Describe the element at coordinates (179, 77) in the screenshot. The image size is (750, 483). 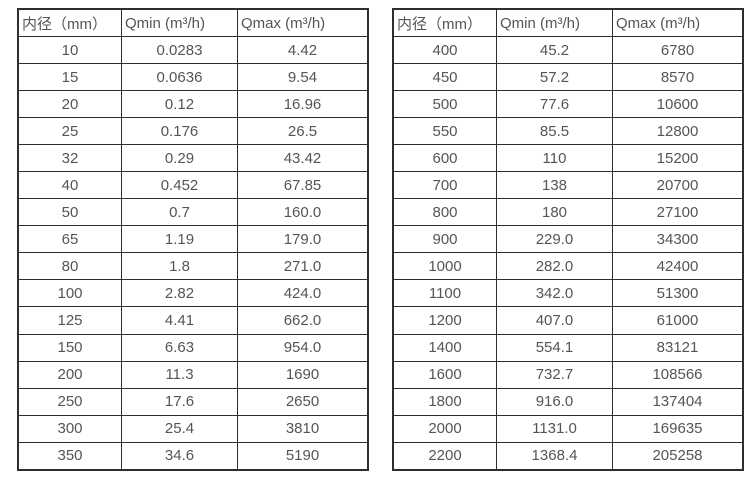
I see `table-cell: 0.0636` at that location.